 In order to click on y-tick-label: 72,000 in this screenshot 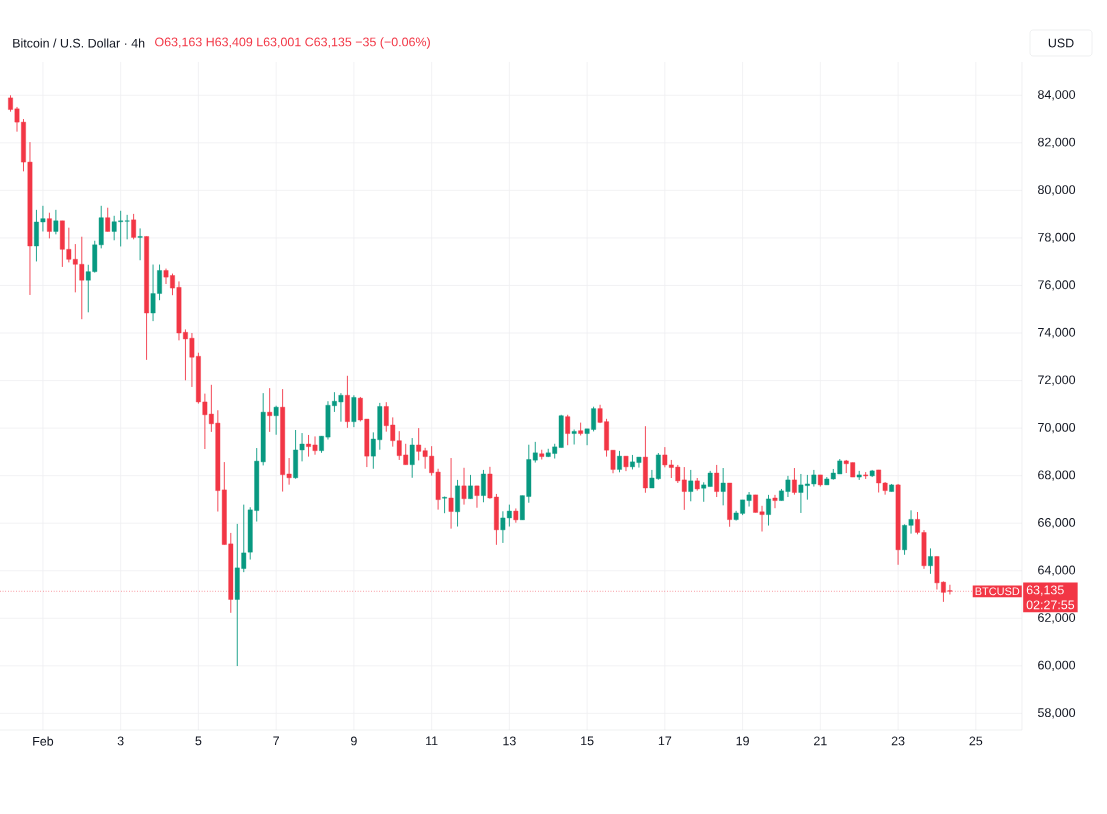, I will do `click(1057, 380)`.